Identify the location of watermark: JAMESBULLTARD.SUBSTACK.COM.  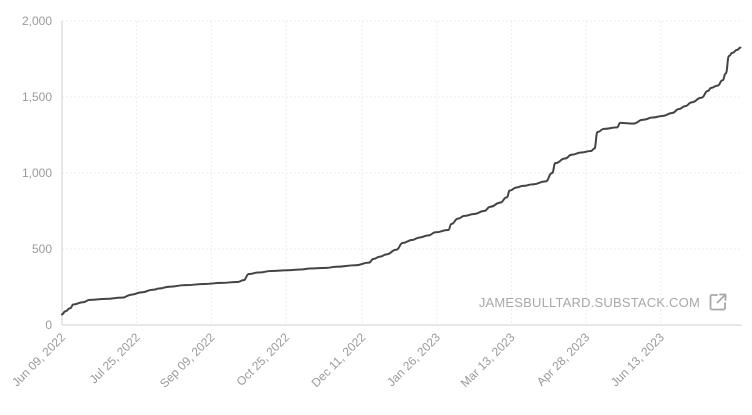
(603, 302).